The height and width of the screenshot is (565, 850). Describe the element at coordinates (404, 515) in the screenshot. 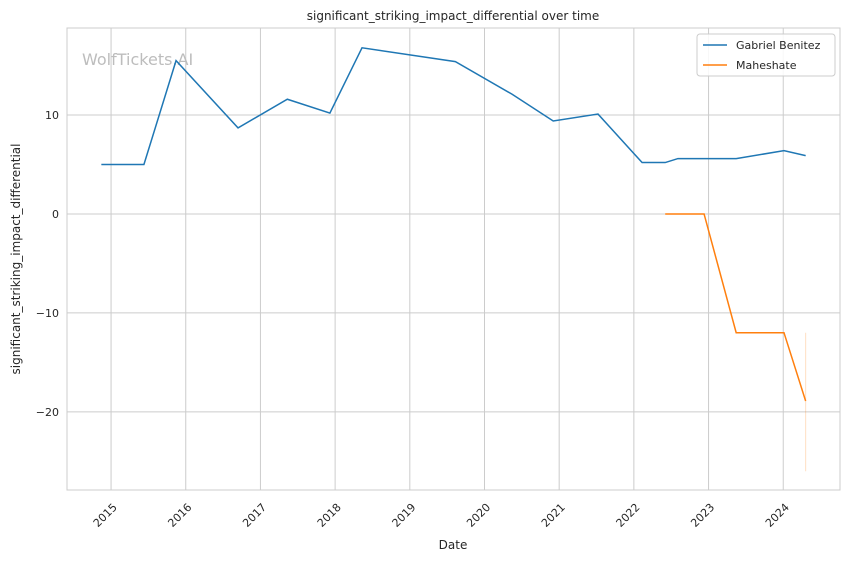

I see `x-tick-label: 2019` at that location.